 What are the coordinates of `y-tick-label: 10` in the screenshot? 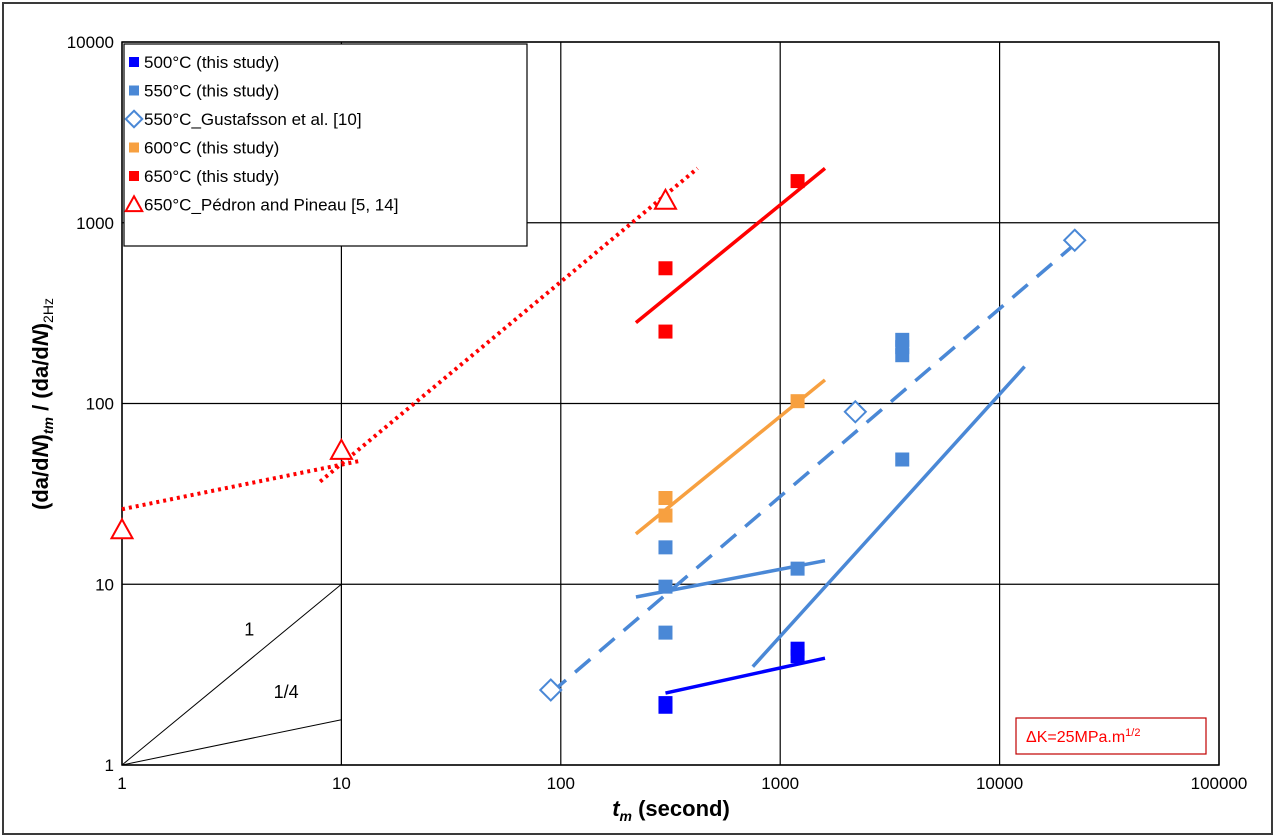 It's located at (104, 584).